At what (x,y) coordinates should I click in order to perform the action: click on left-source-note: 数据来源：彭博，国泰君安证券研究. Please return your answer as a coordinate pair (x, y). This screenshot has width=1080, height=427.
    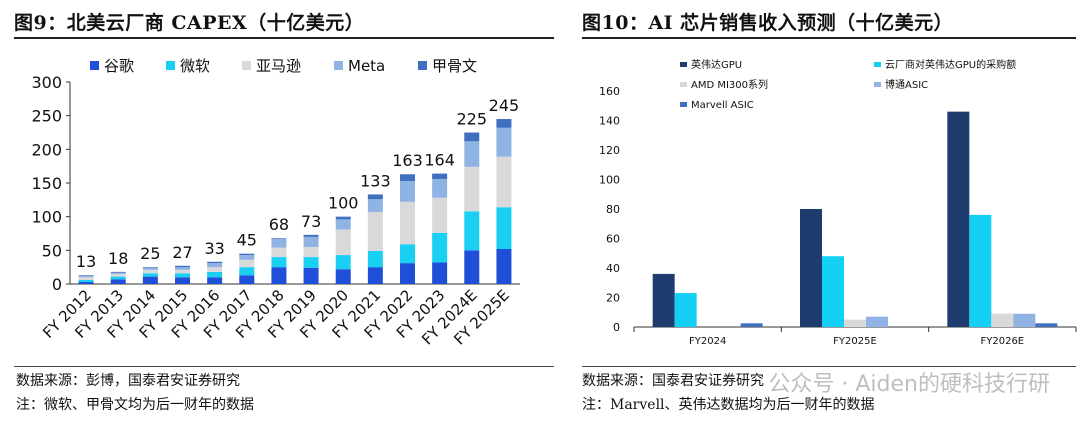
    Looking at the image, I should click on (128, 381).